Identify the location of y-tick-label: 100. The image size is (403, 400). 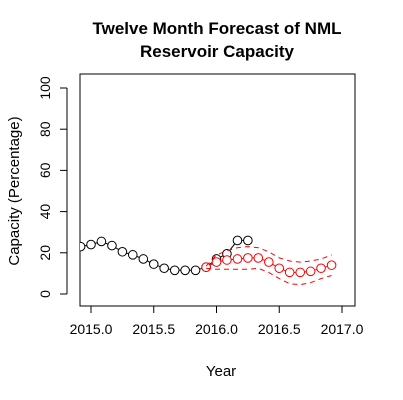
(45, 88).